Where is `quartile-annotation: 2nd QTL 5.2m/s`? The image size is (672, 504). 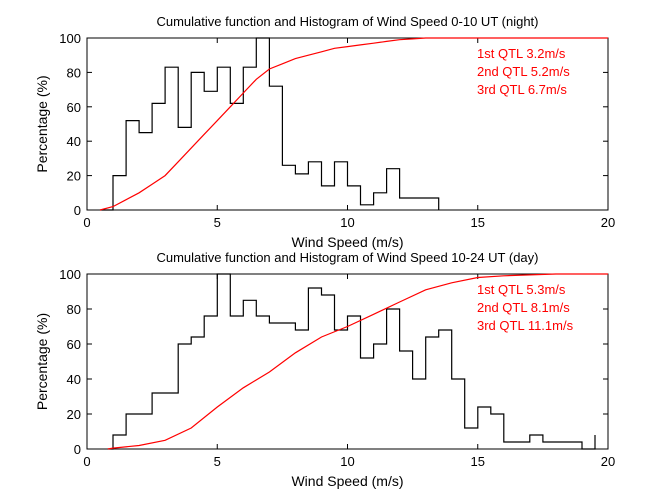 quartile-annotation: 2nd QTL 5.2m/s is located at coordinates (523, 71).